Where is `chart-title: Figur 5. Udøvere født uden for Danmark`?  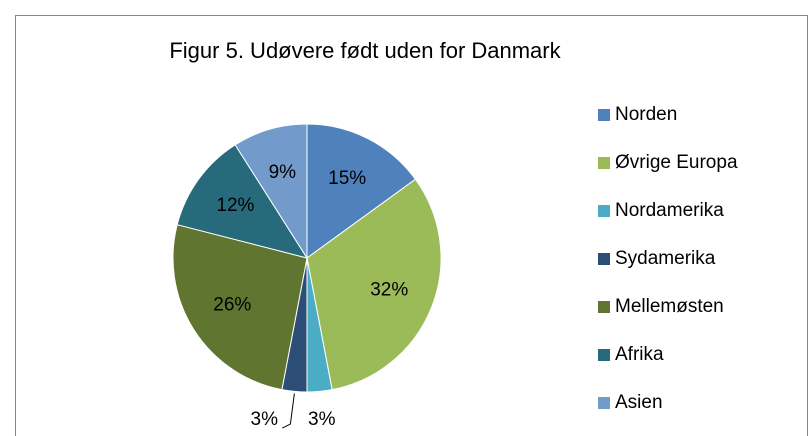
chart-title: Figur 5. Udøvere født uden for Danmark is located at coordinates (365, 50).